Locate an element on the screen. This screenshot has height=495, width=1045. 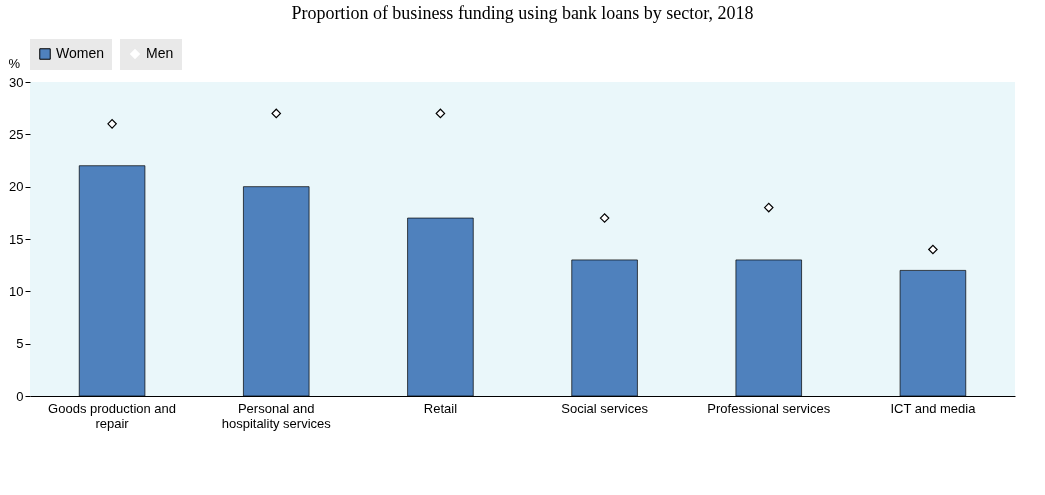
x-tick-label: Retail is located at coordinates (440, 408).